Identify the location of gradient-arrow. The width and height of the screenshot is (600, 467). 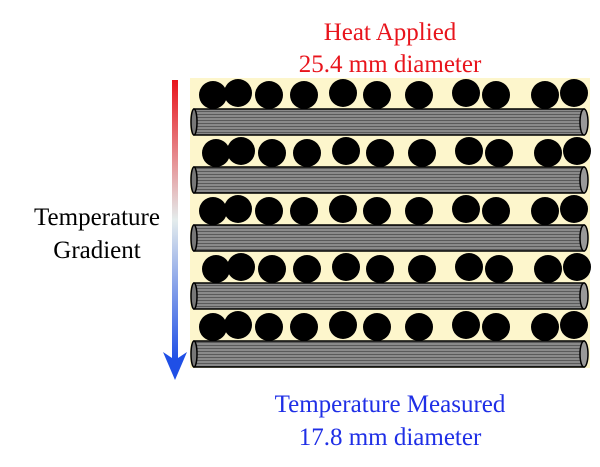
(175, 220).